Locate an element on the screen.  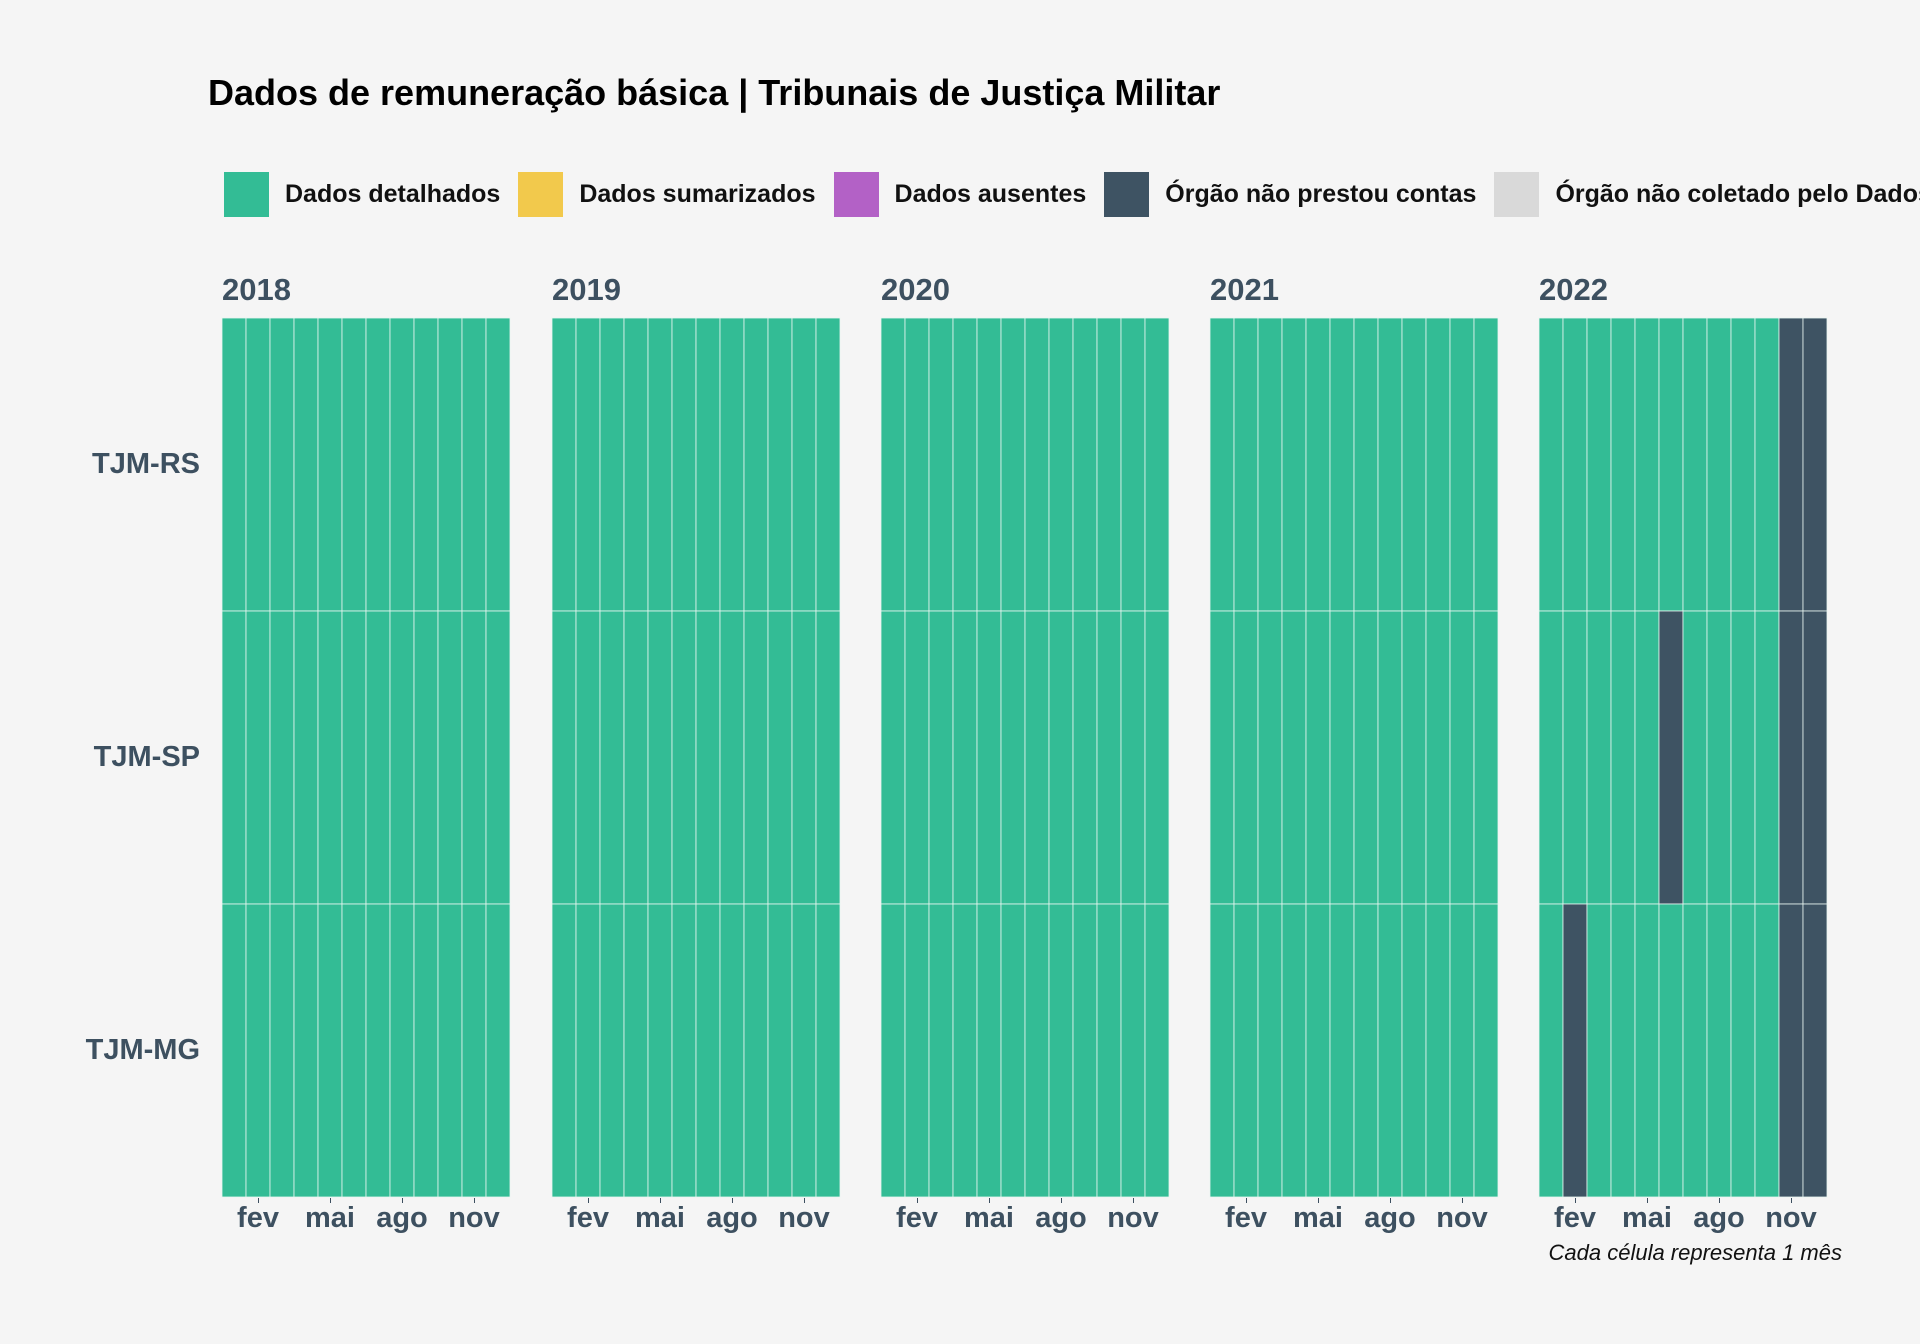
cell-tjm-rs-2019-out is located at coordinates (780, 464).